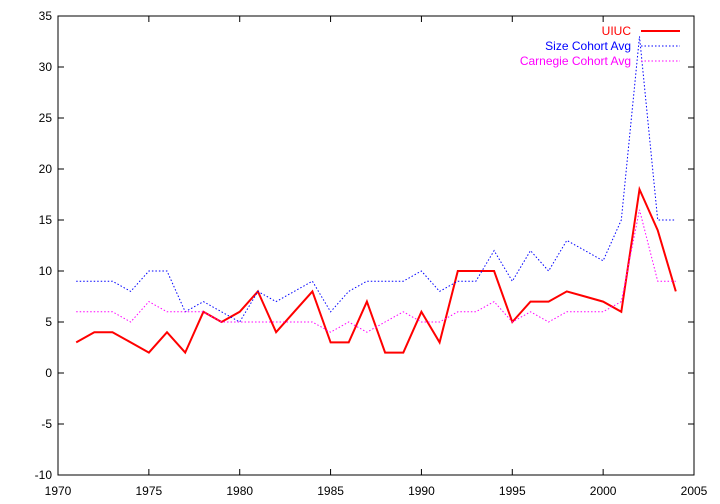 Image resolution: width=720 pixels, height=504 pixels. What do you see at coordinates (46, 67) in the screenshot?
I see `y-tick-label: 30` at bounding box center [46, 67].